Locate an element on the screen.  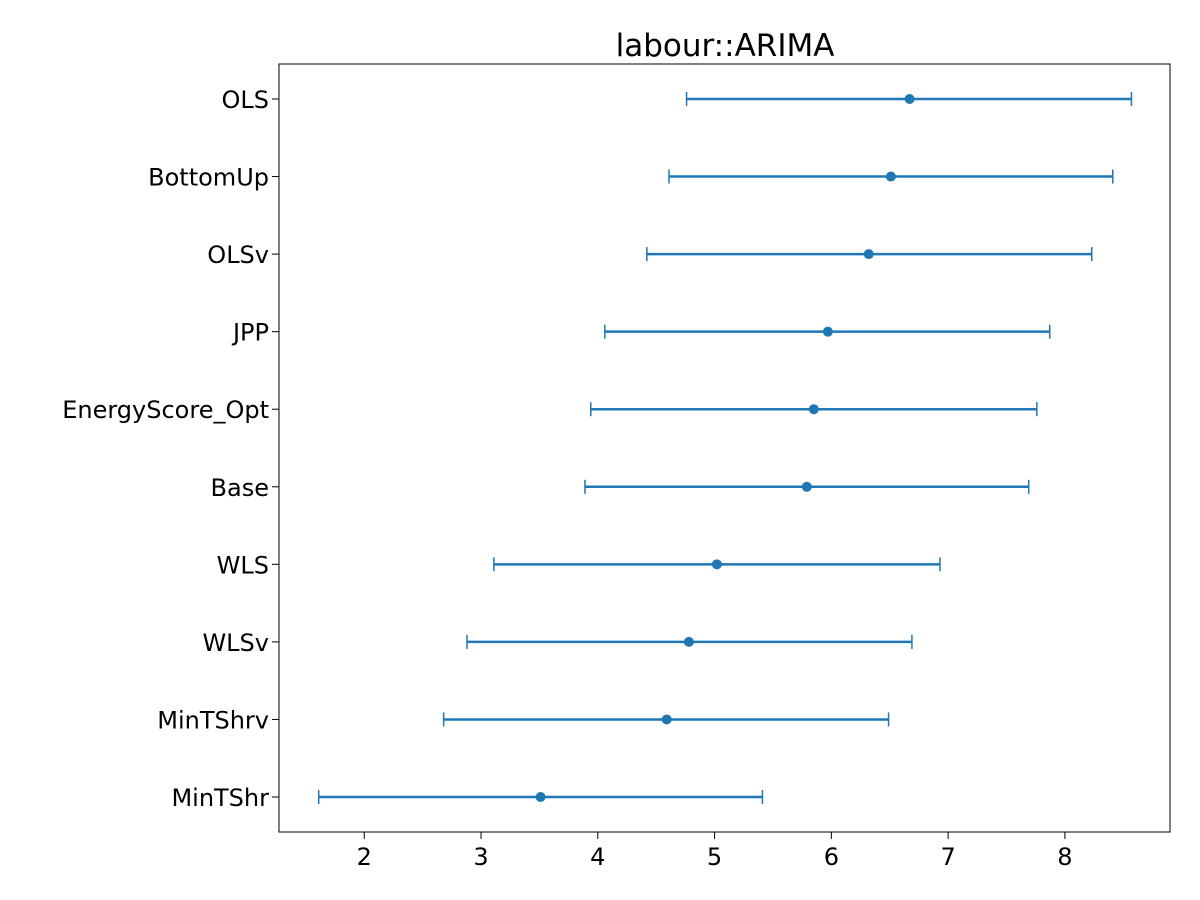
y-tick-label: WLS is located at coordinates (243, 565).